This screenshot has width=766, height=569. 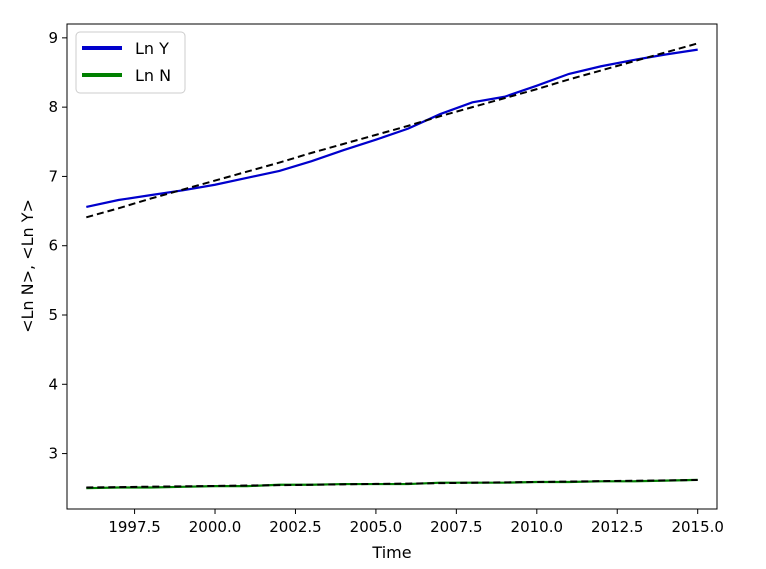 I want to click on legend-label: Ln N, so click(x=153, y=75).